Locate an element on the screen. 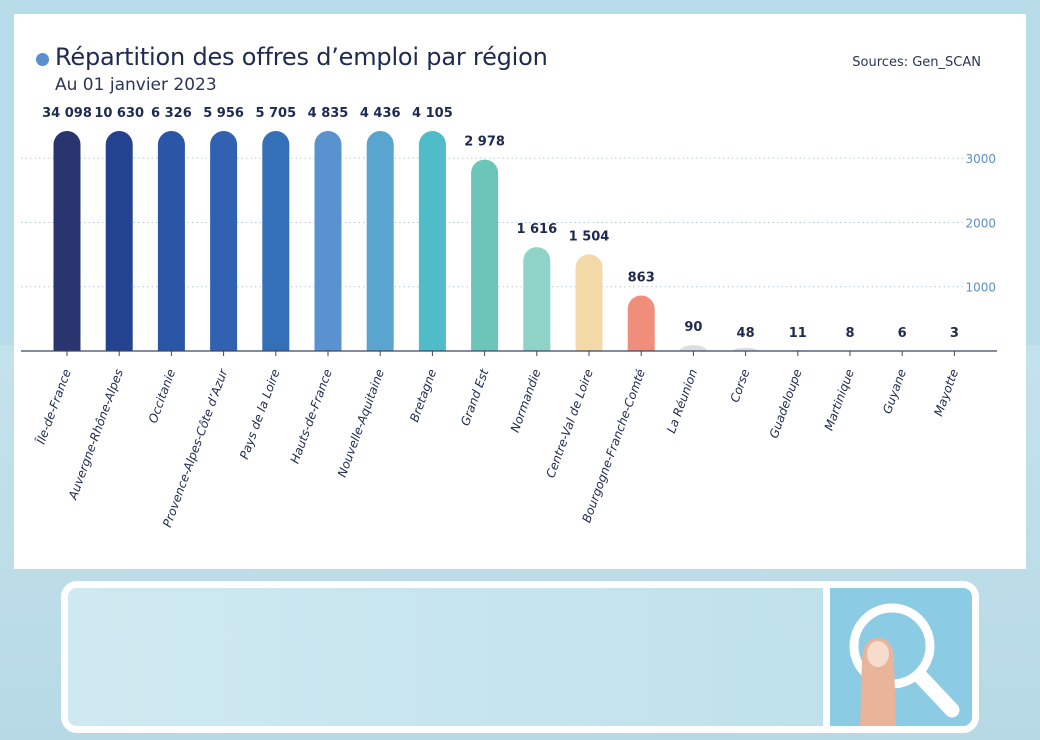 This screenshot has width=1040, height=740. value-label: 11 is located at coordinates (798, 333).